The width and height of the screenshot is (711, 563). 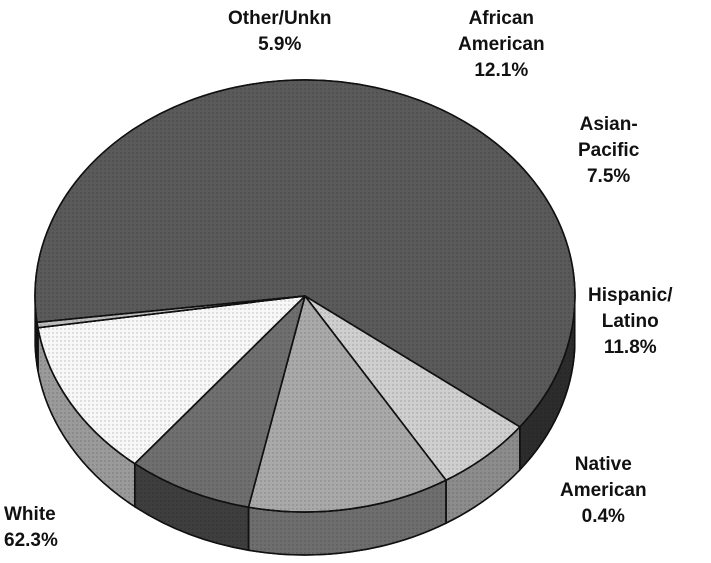 I want to click on slice-value-african-american: 12.1%, so click(x=501, y=70).